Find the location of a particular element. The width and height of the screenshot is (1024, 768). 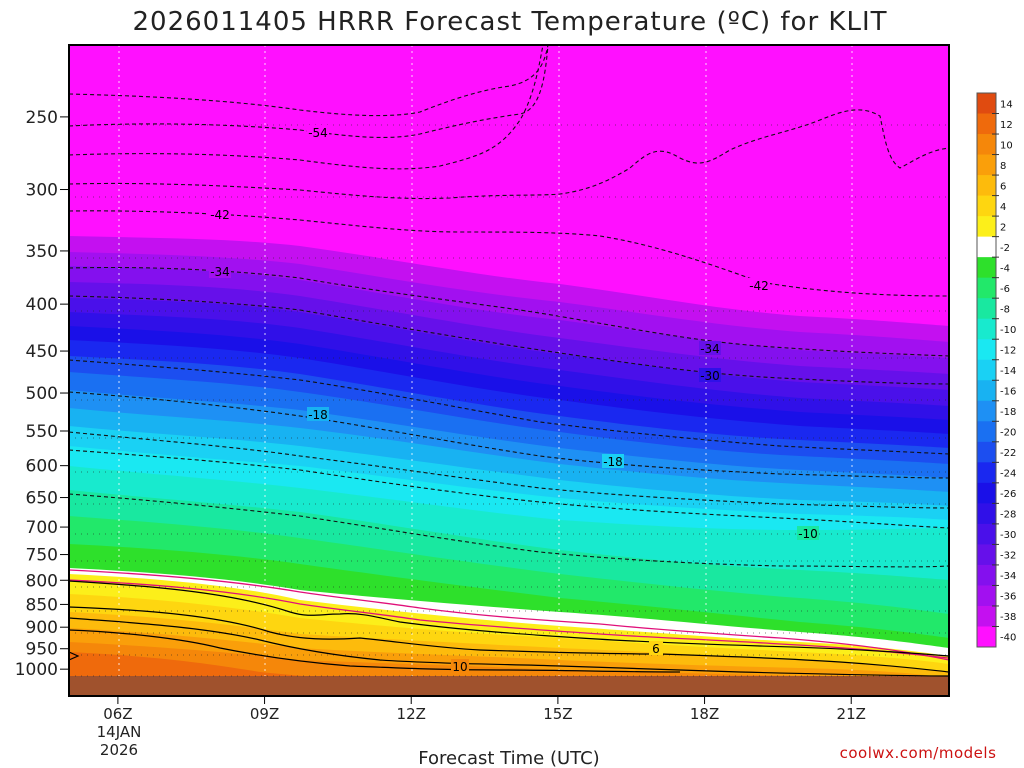

pressure-tick-label: 650 is located at coordinates (42, 499).